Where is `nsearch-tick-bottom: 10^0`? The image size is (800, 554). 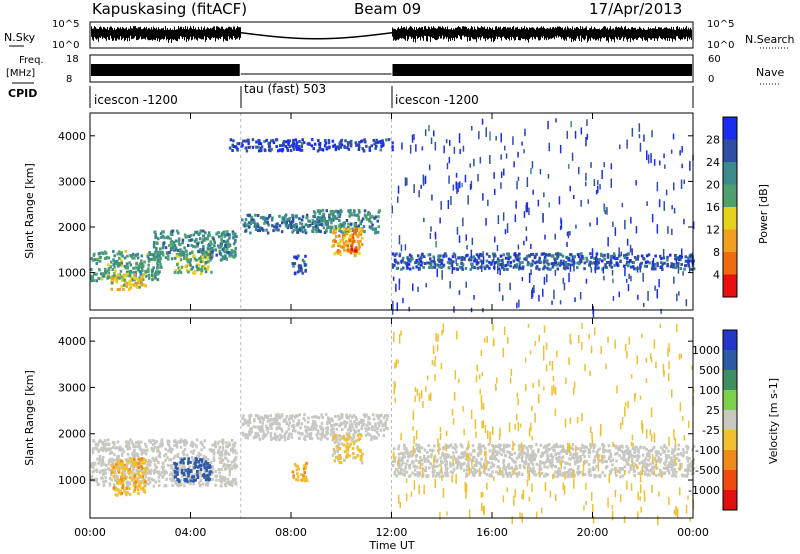
nsearch-tick-bottom: 10^0 is located at coordinates (720, 45).